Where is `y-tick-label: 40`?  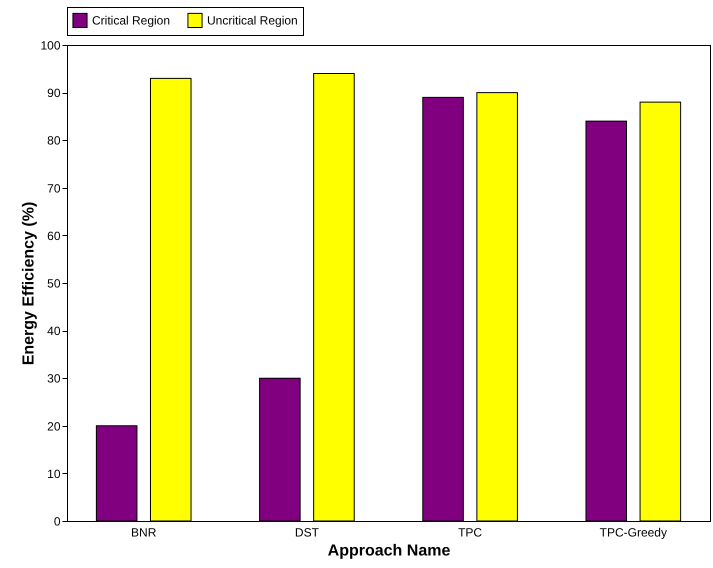 y-tick-label: 40 is located at coordinates (54, 331).